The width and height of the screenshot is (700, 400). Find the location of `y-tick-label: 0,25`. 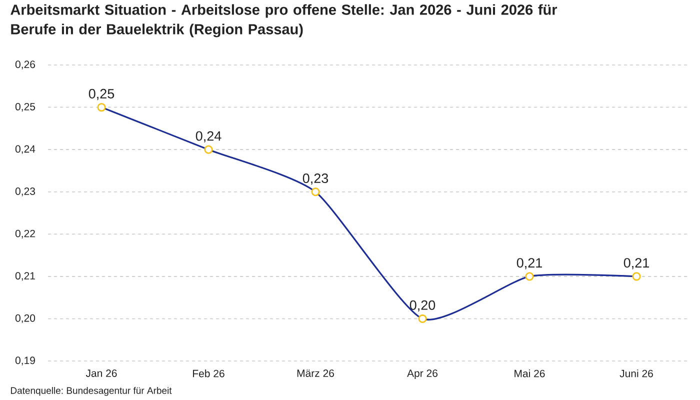

y-tick-label: 0,25 is located at coordinates (25, 107).